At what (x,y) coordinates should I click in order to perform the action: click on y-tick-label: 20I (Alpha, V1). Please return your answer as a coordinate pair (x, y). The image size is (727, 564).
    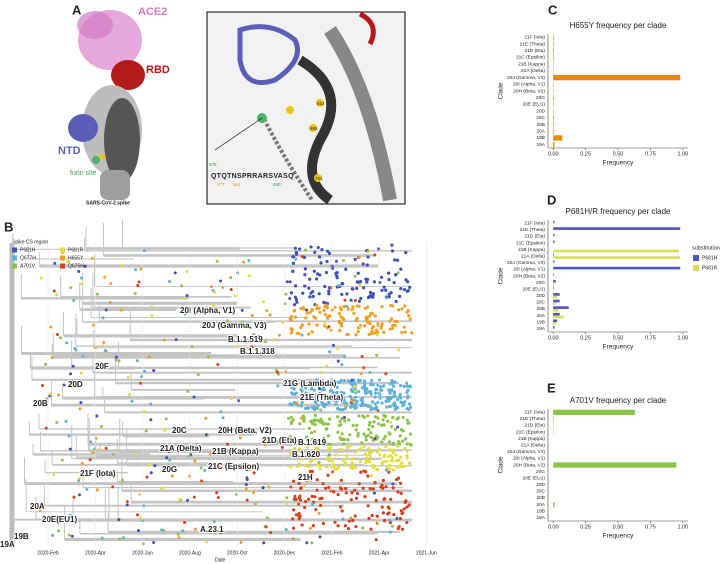
    Looking at the image, I should click on (529, 85).